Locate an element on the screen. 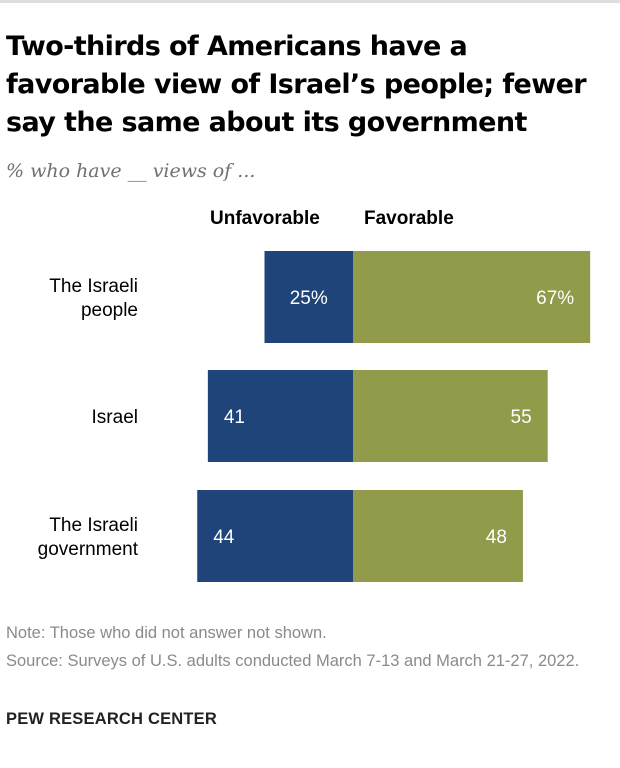  top-border is located at coordinates (310, 1).